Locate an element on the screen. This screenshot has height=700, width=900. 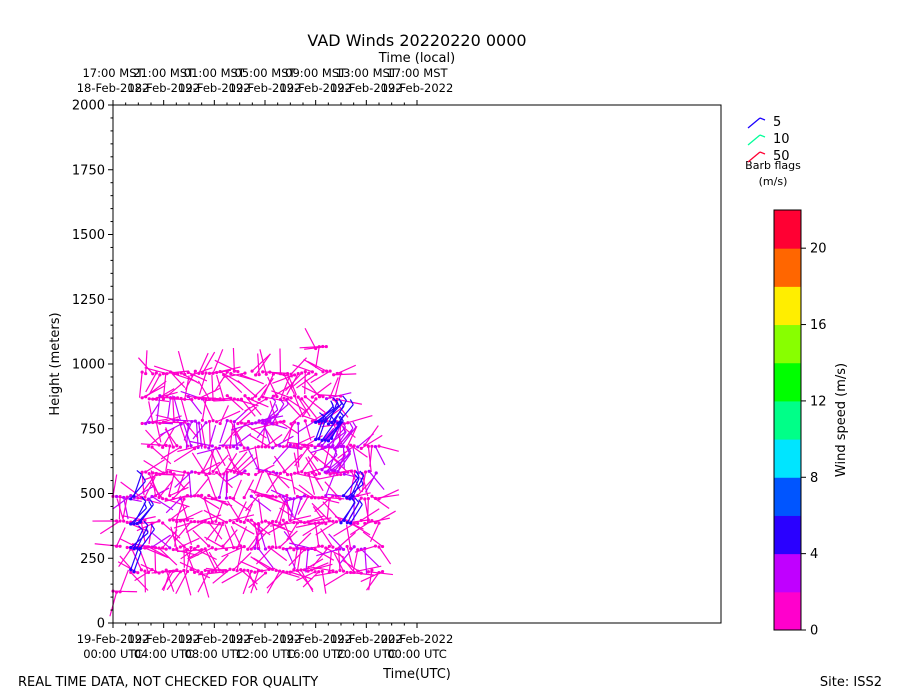
x-tick-time: 16:00 UTC is located at coordinates (316, 654).